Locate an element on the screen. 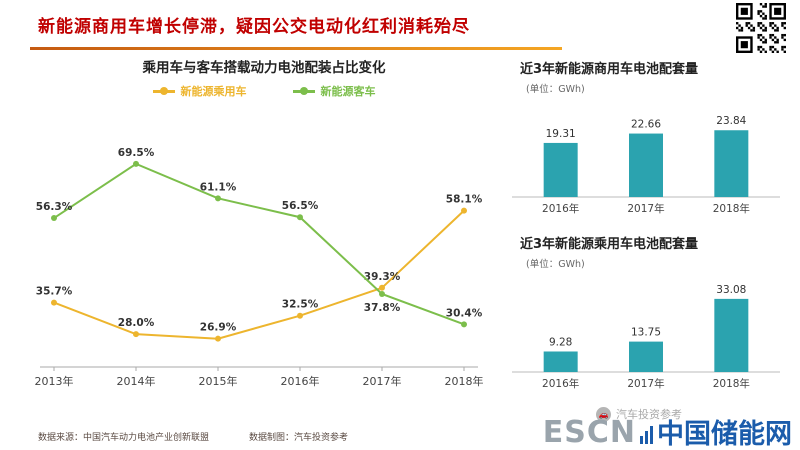  data-label: 30.4% is located at coordinates (464, 313).